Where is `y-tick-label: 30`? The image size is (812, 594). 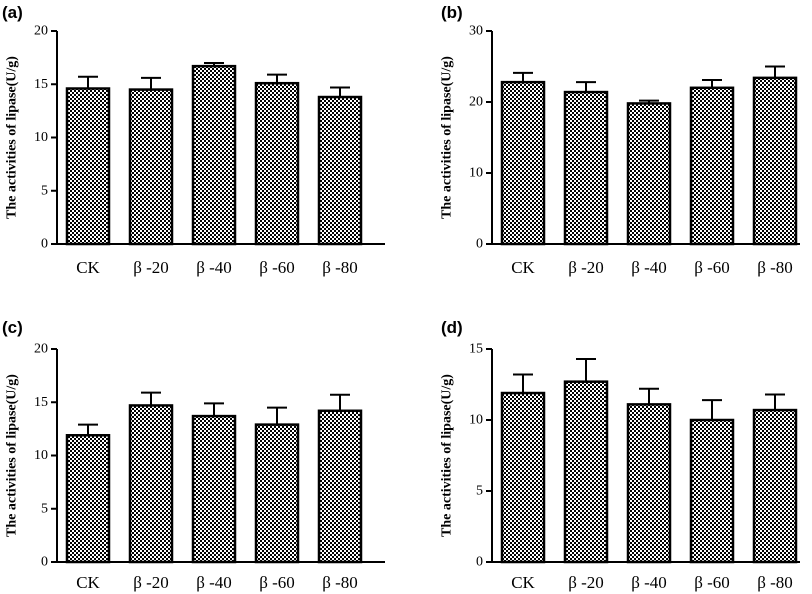 y-tick-label: 30 is located at coordinates (476, 31).